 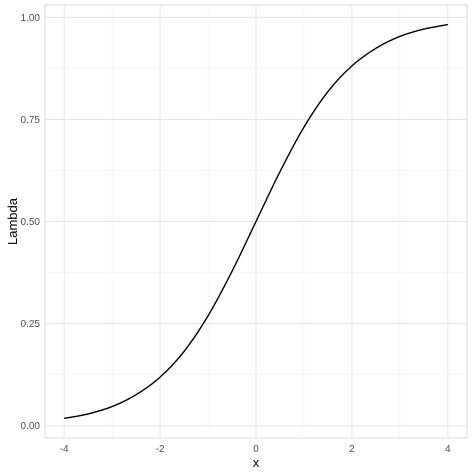 What do you see at coordinates (352, 449) in the screenshot?
I see `x-tick-label: 2` at bounding box center [352, 449].